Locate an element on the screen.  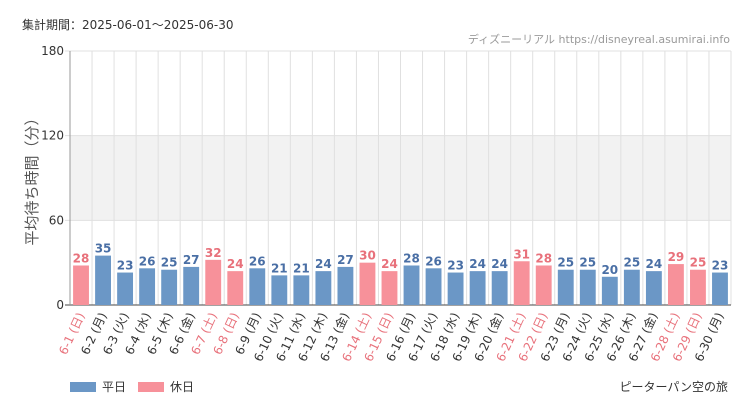
legend-weekday-swatch is located at coordinates (83, 386).